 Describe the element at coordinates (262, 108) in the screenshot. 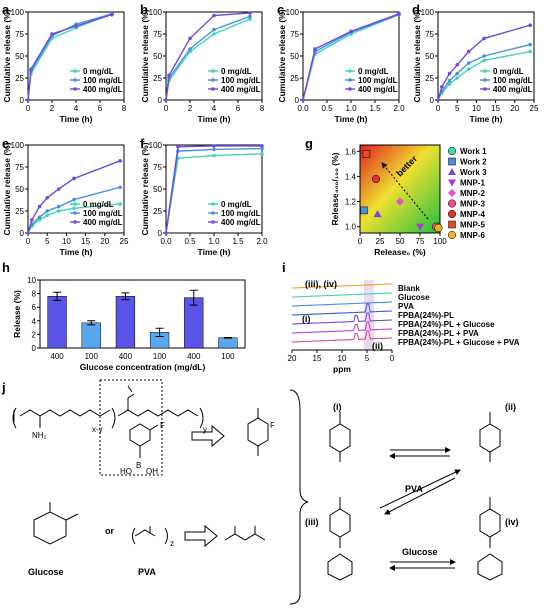

I see `x-tick-label: 8` at that location.